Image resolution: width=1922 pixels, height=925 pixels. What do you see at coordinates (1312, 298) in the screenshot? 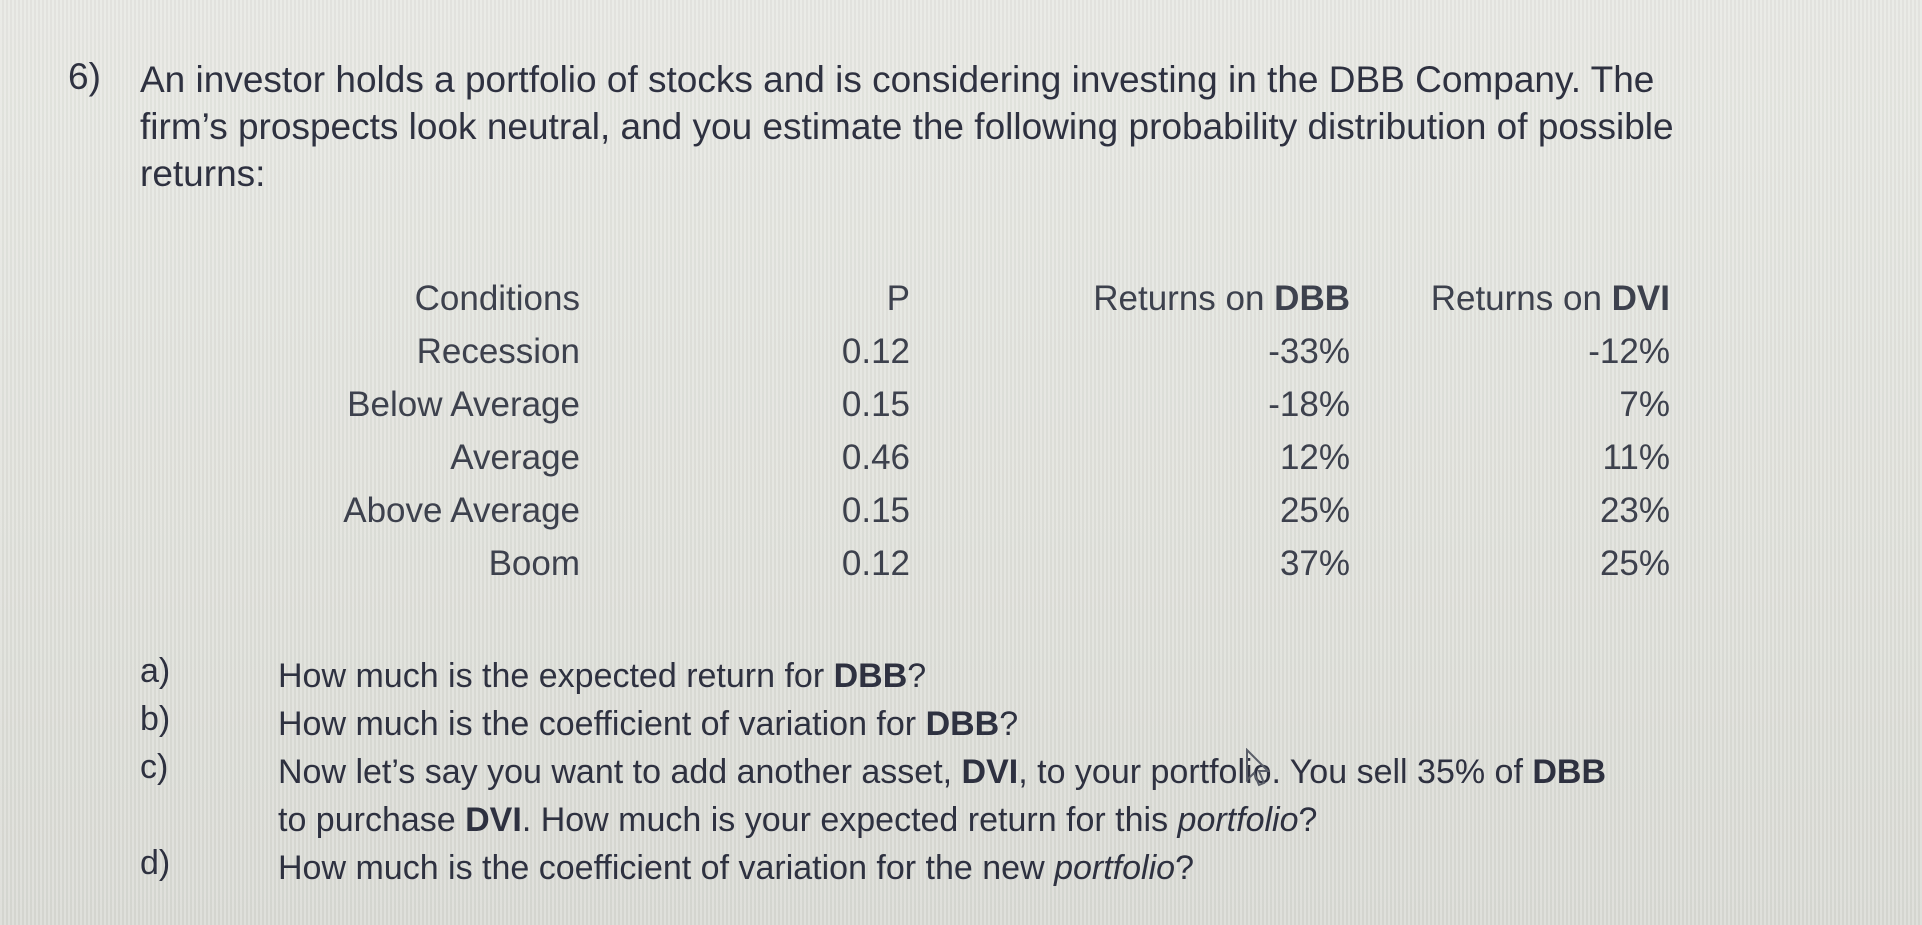
I see `header-dbb-name: DBB` at bounding box center [1312, 298].